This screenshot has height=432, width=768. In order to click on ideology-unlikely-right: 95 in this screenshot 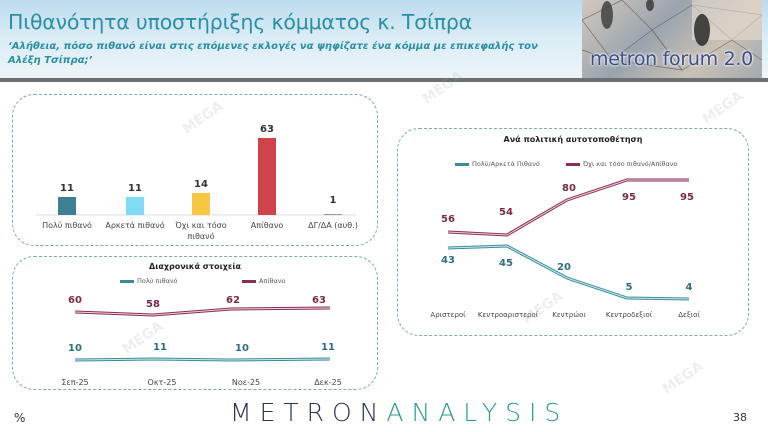, I will do `click(687, 197)`.